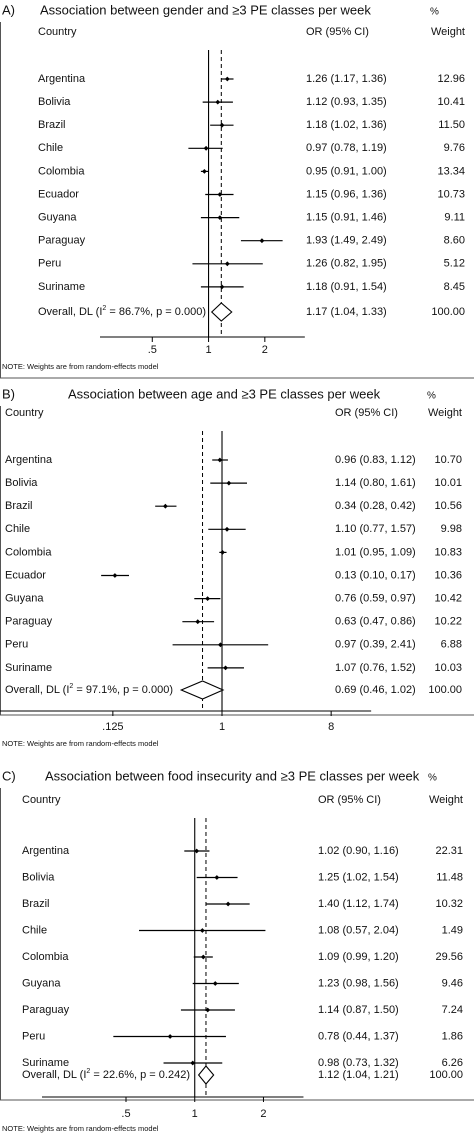  Describe the element at coordinates (448, 599) in the screenshot. I see `row-weight: 10.42` at that location.